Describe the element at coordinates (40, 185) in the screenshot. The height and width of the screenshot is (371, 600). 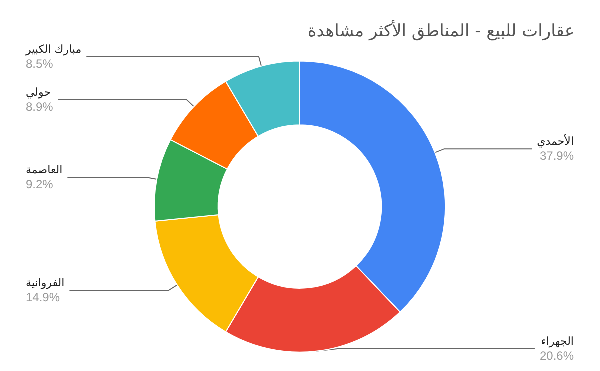
I see `data-label: 9.2%` at that location.